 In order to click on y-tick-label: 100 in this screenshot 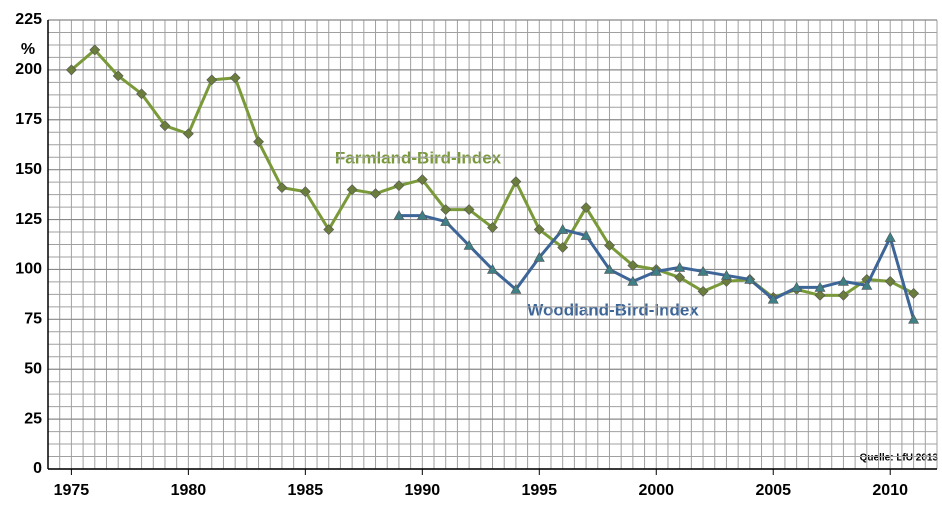, I will do `click(28, 269)`.